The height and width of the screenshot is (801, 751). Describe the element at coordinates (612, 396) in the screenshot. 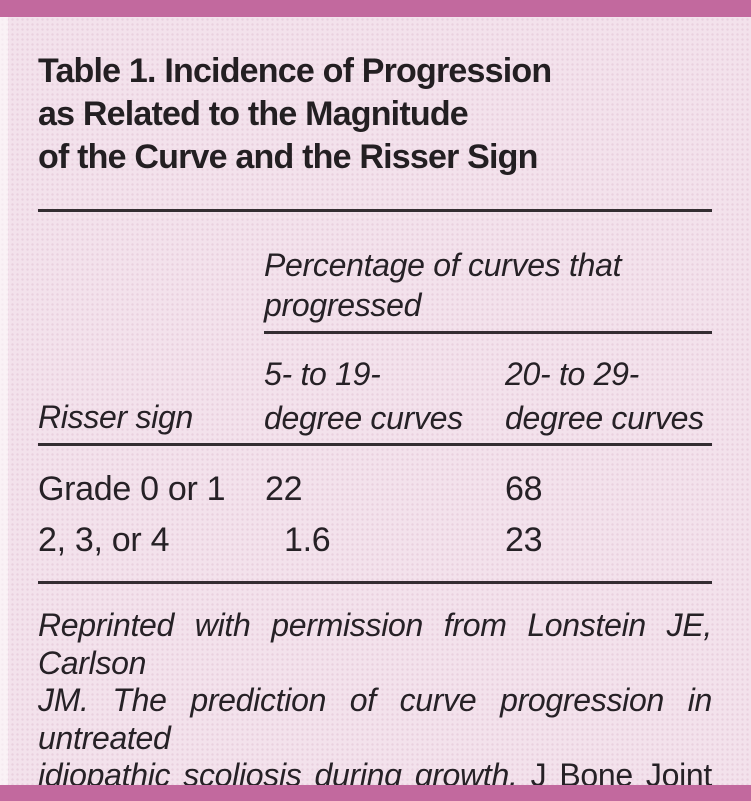

I see `column-header-20-to-29-degree: 20- to 29- degree curves` at that location.